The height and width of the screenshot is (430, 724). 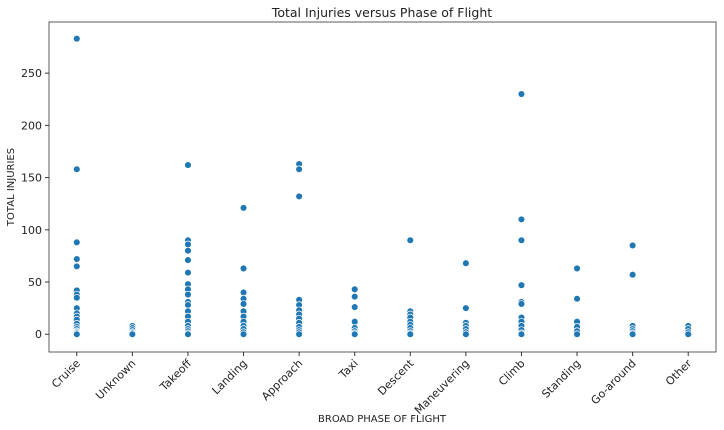 I want to click on y-tick-label: 150, so click(x=31, y=178).